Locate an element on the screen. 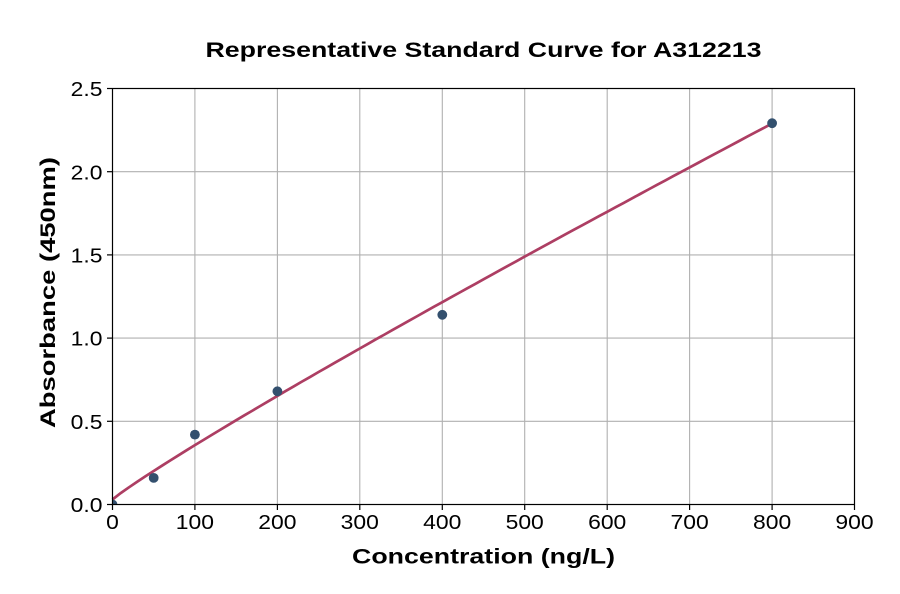 The height and width of the screenshot is (594, 900). svg-text: Absorbance (450nm) is located at coordinates (48, 292).